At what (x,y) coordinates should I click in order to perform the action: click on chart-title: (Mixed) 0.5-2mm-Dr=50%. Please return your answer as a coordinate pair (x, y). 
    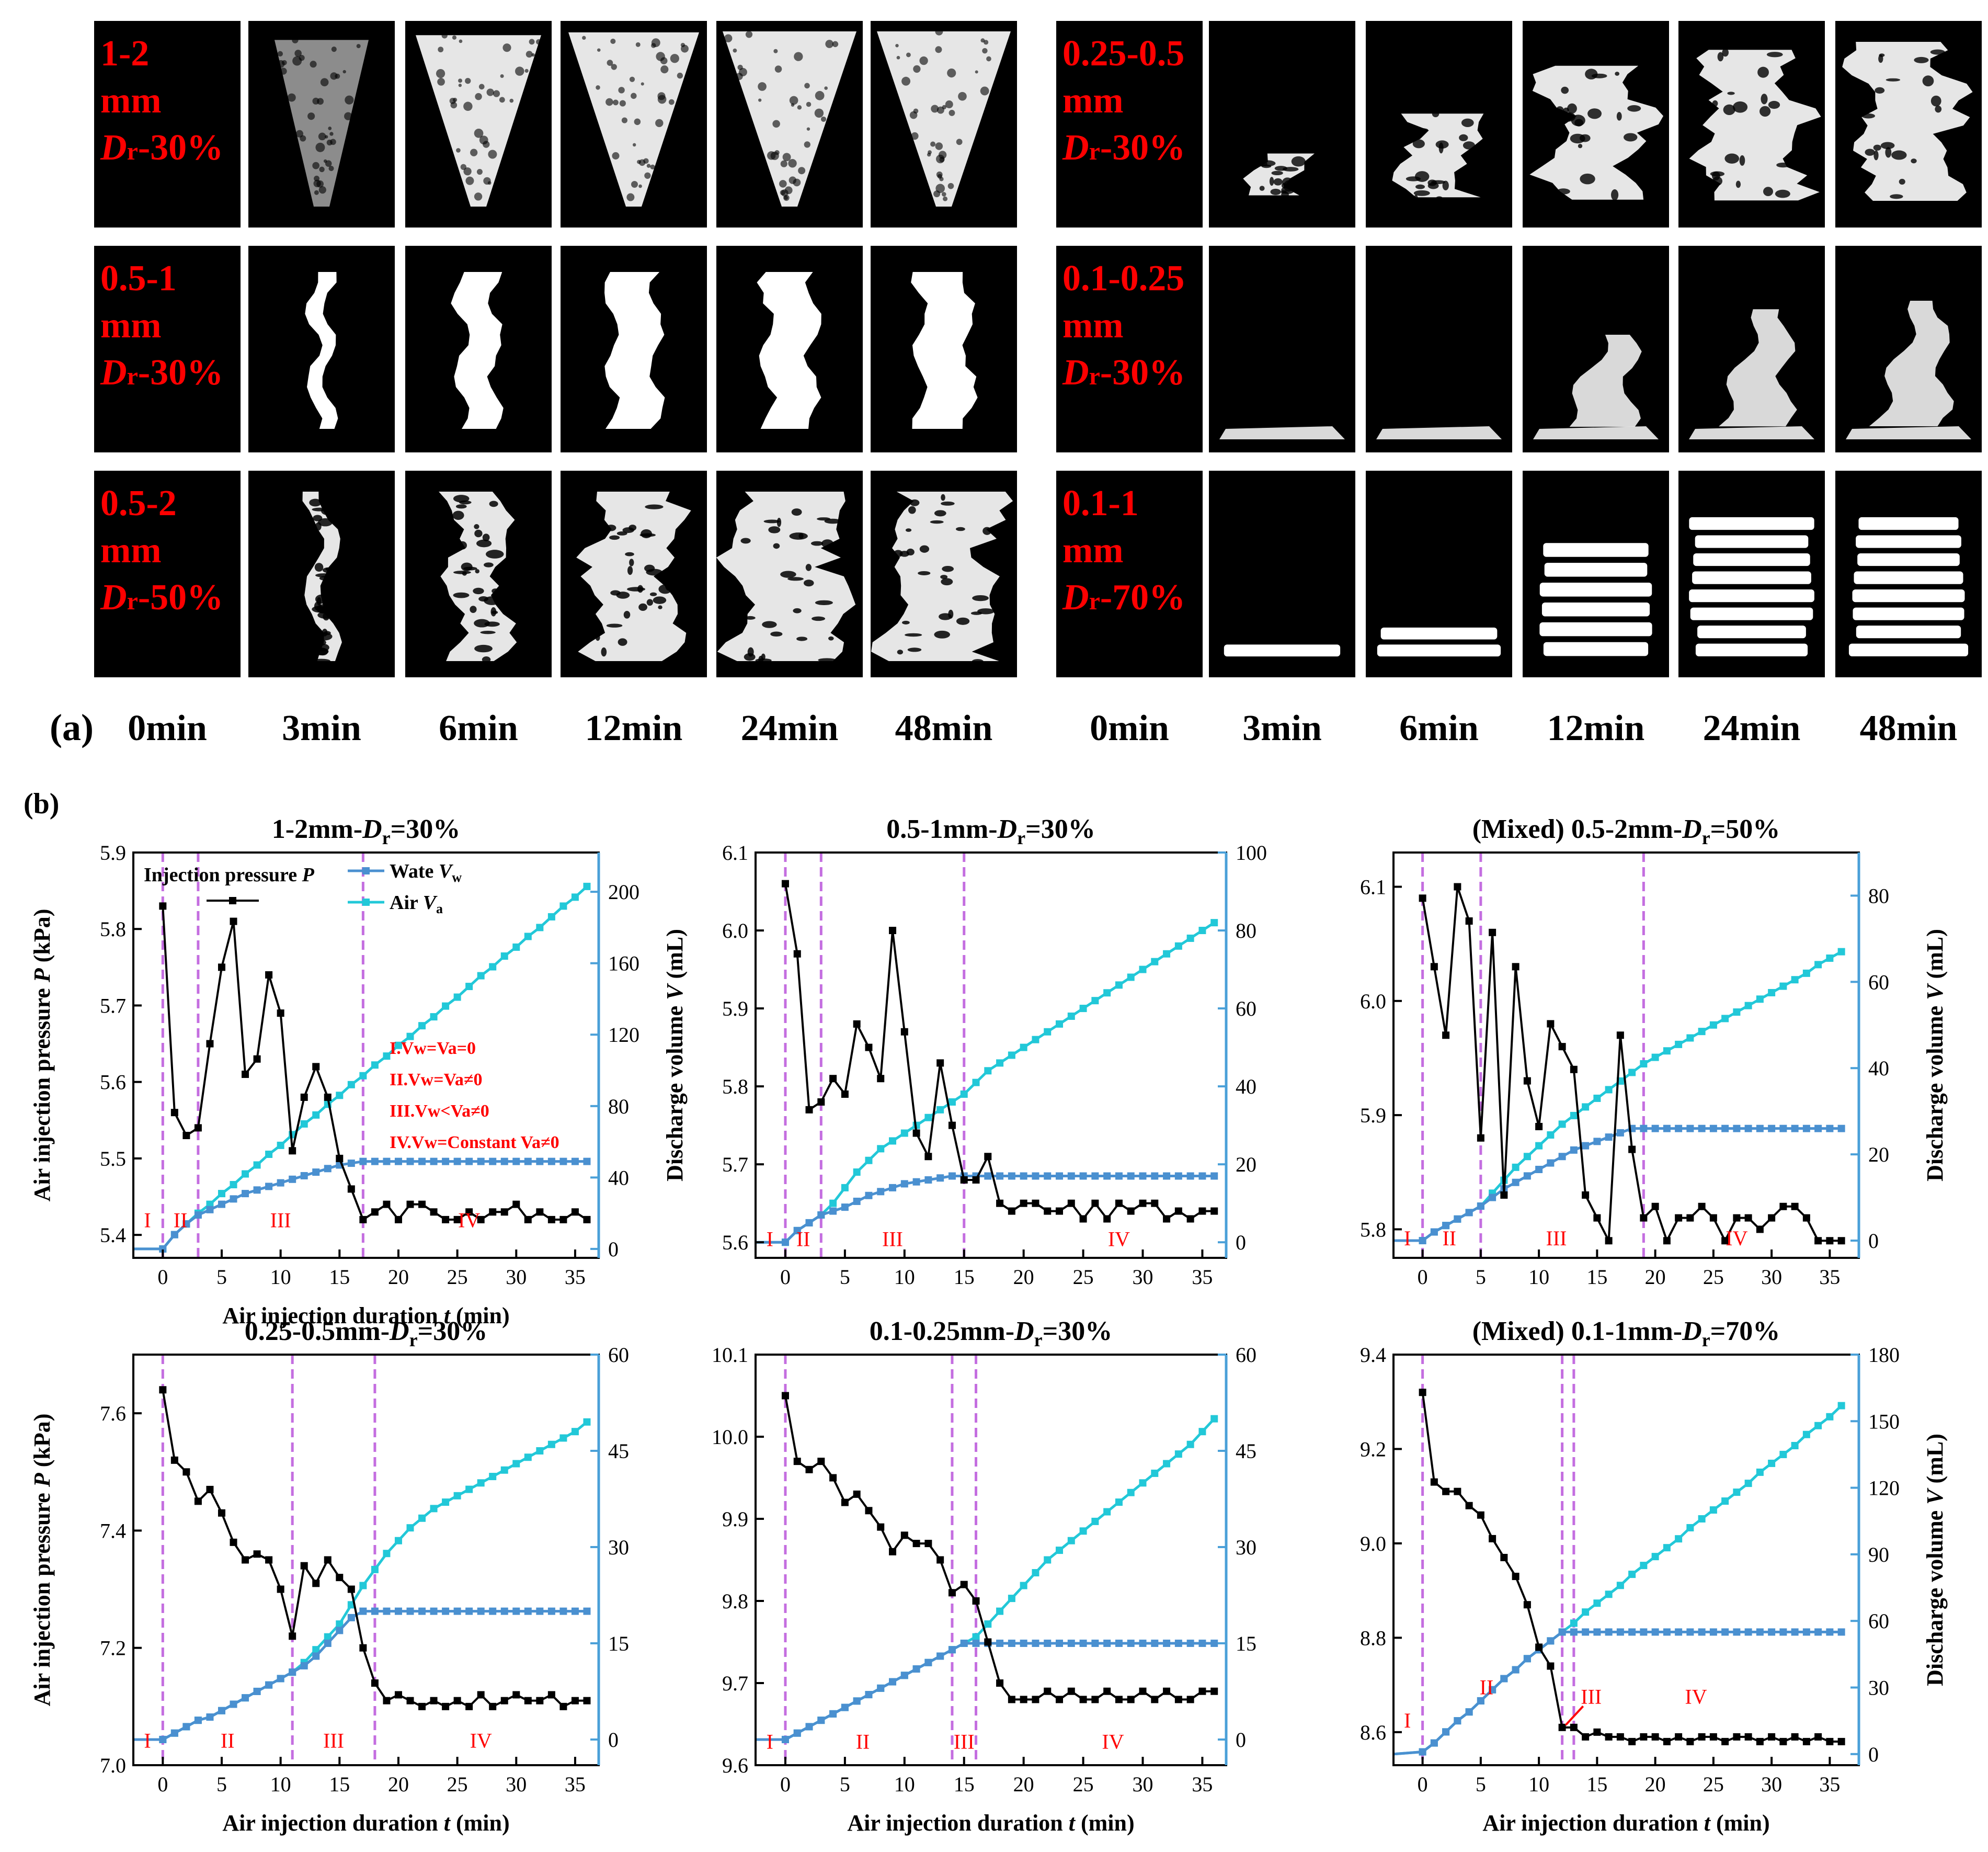
    Looking at the image, I should click on (1626, 831).